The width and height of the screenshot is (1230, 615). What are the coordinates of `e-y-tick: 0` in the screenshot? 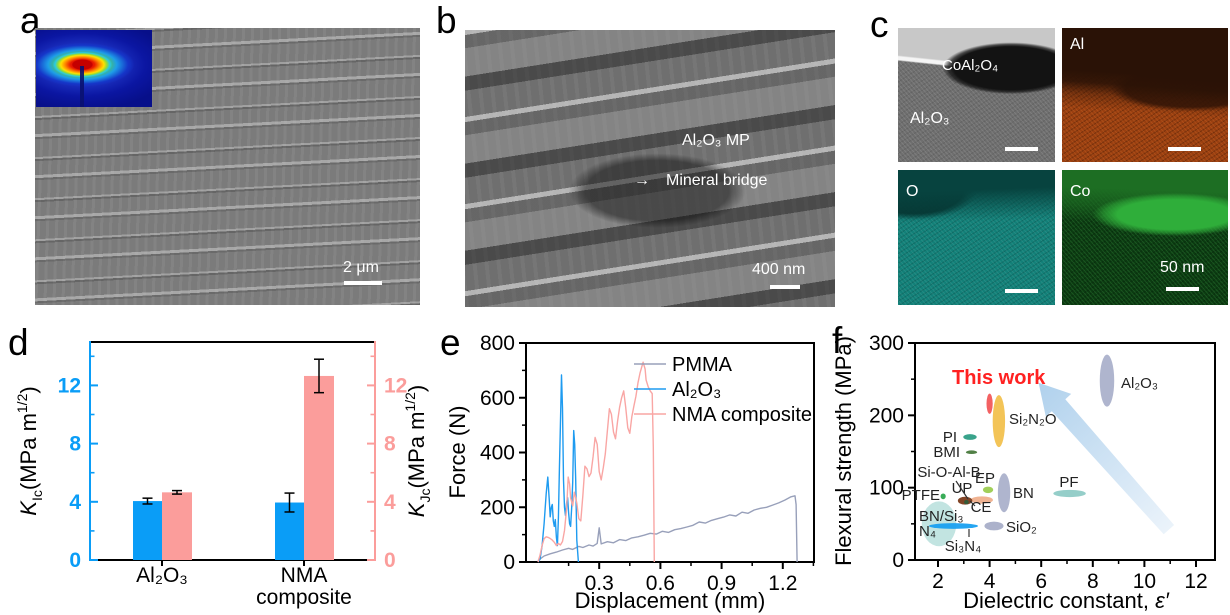 It's located at (509, 562).